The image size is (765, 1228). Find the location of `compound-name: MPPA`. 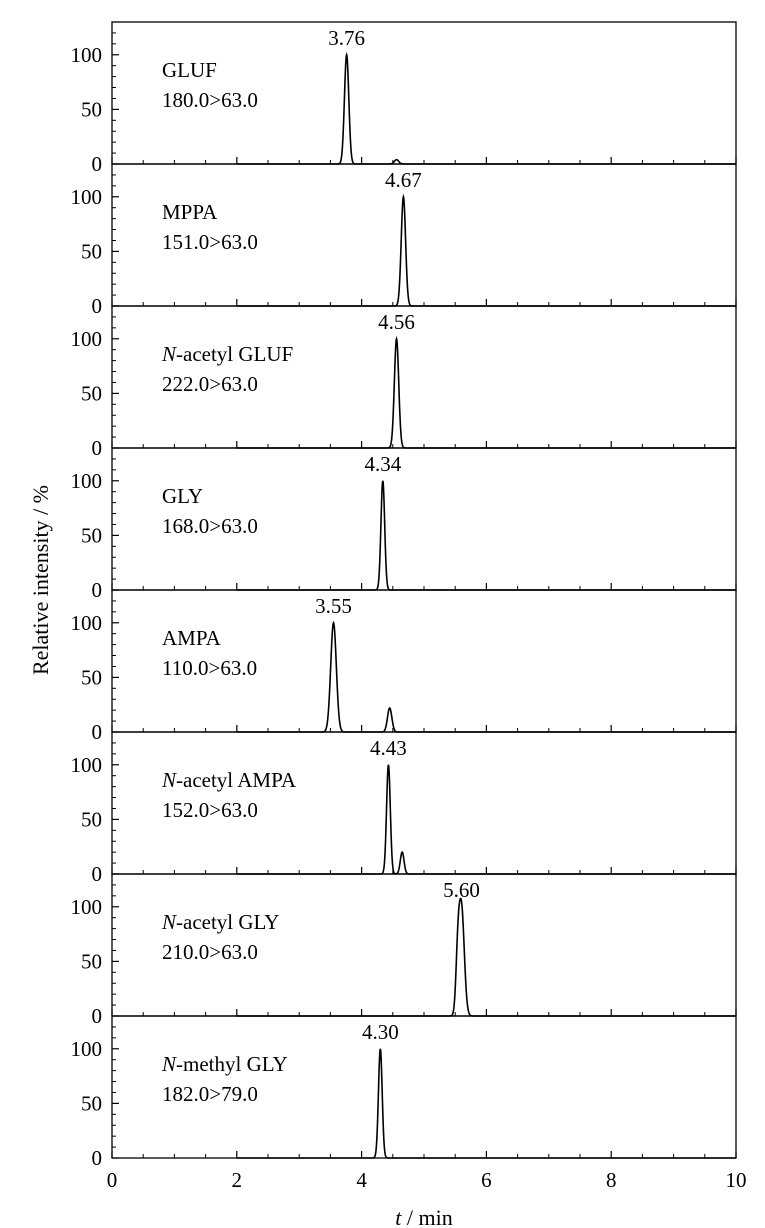

compound-name: MPPA is located at coordinates (190, 212).